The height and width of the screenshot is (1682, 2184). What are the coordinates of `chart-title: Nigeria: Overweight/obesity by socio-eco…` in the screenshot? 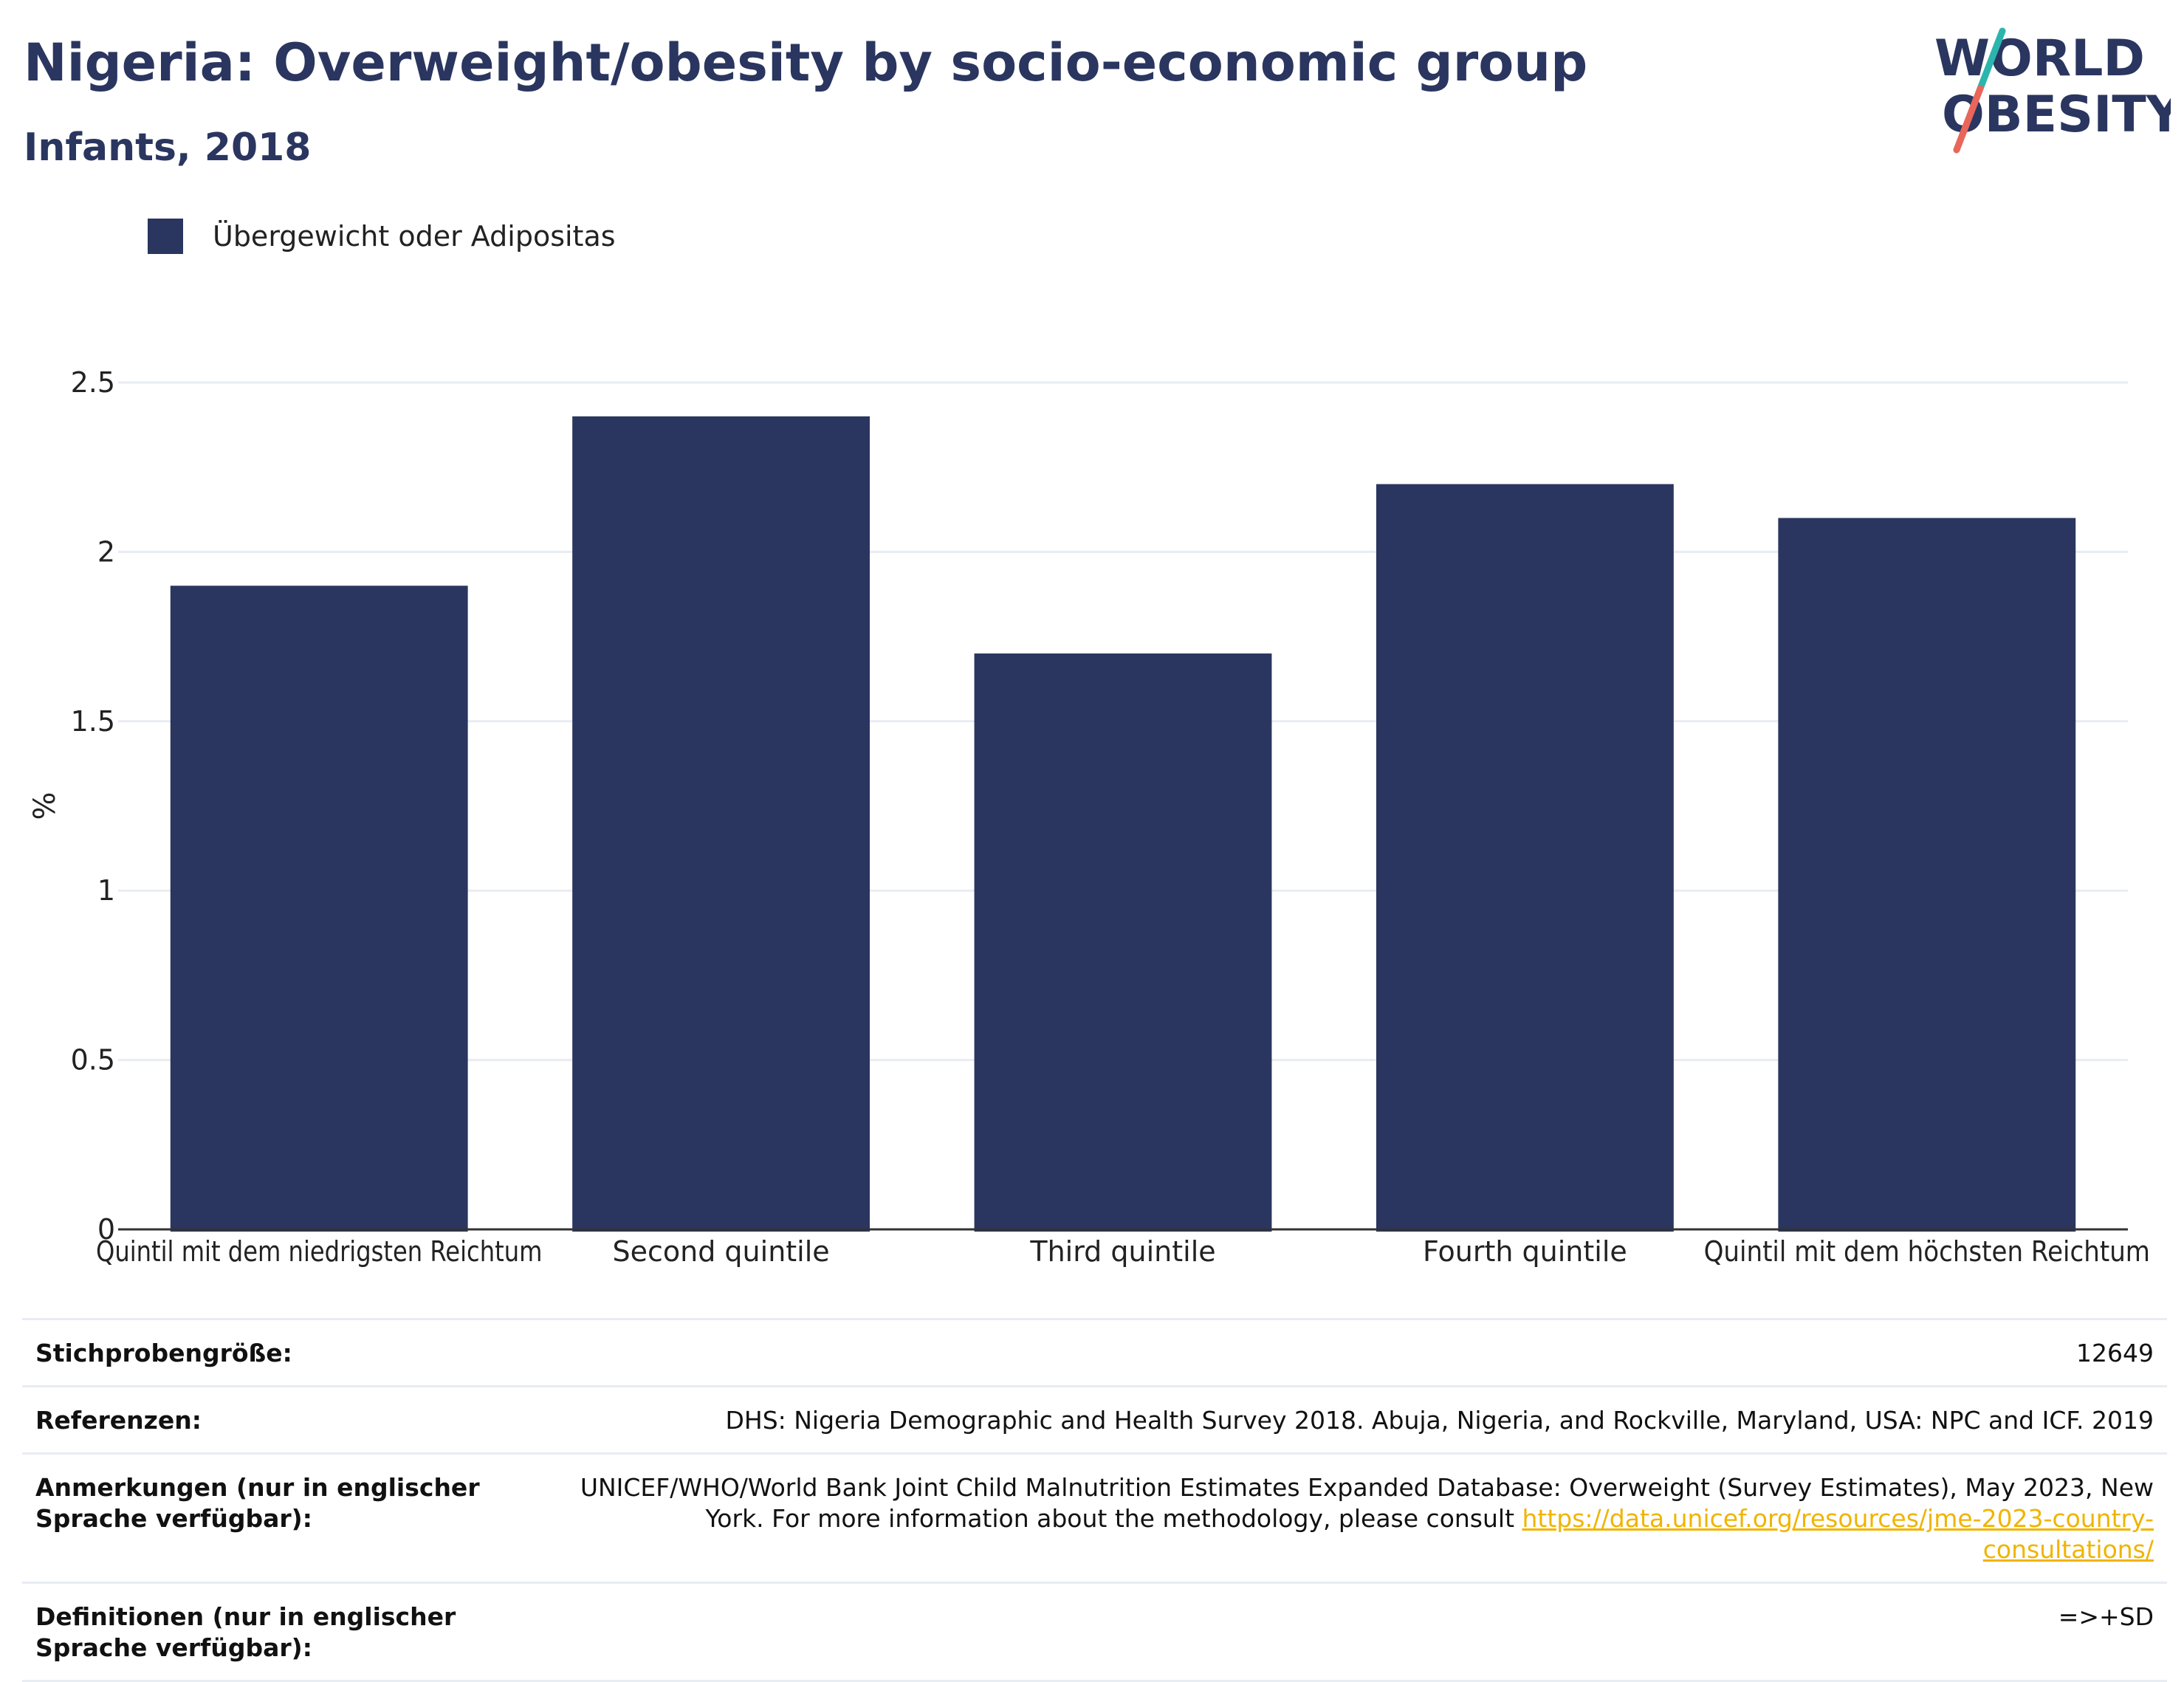 It's located at (806, 62).